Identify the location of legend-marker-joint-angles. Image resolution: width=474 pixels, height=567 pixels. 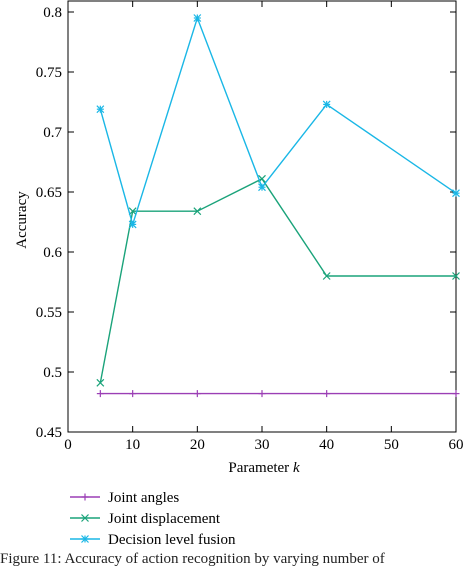
(85, 497).